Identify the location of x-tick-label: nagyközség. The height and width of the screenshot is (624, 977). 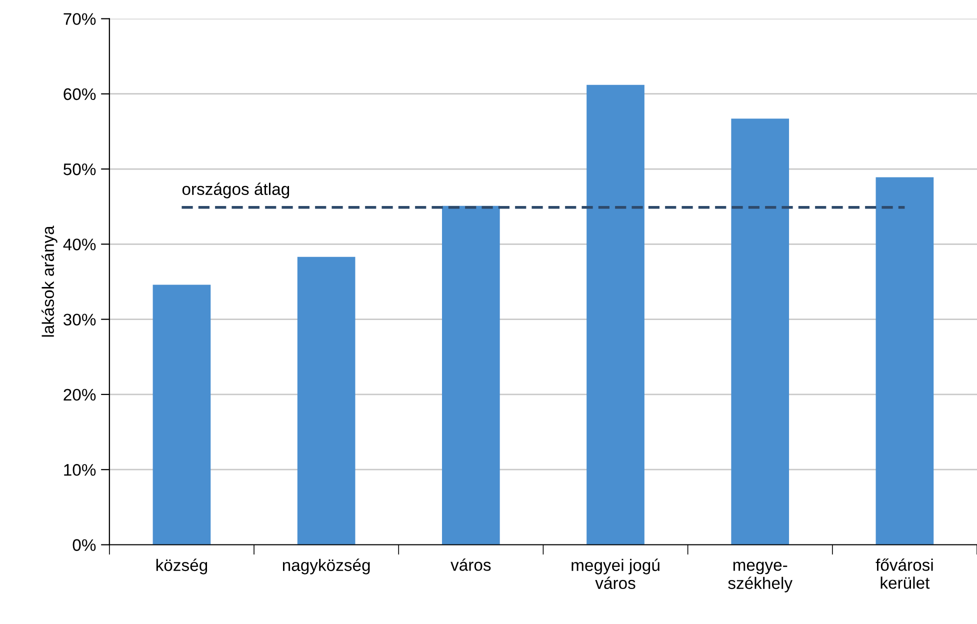
(326, 566).